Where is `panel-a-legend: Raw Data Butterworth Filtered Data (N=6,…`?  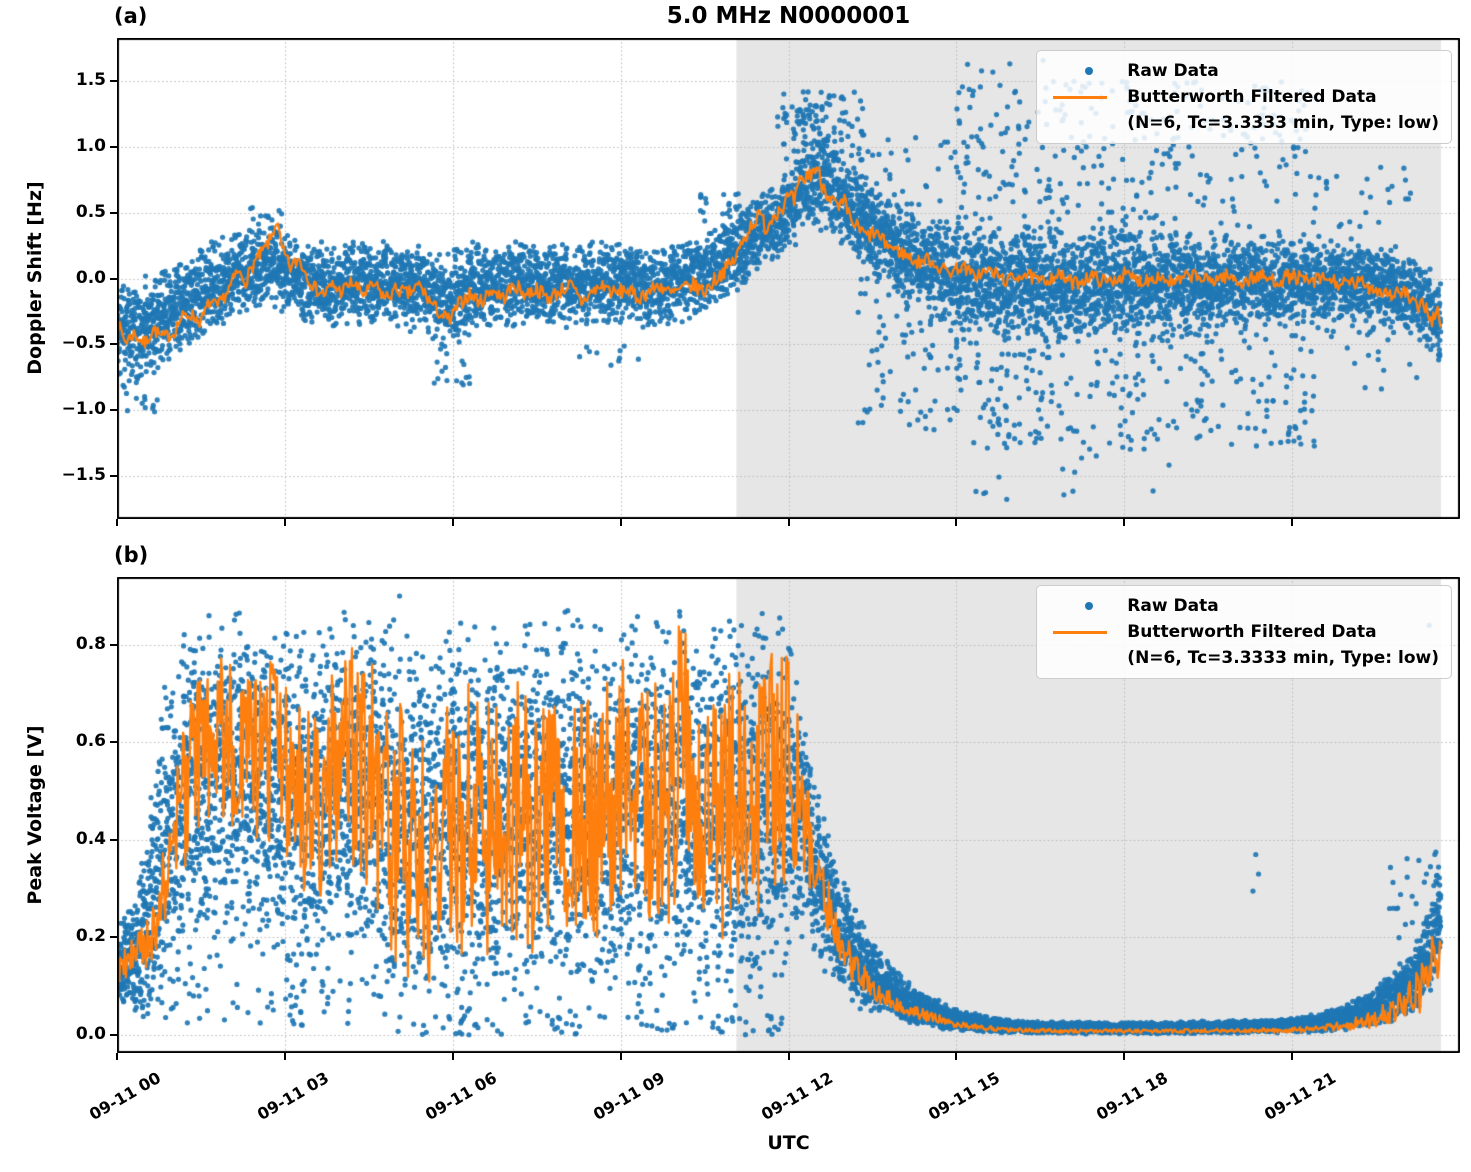
panel-a-legend: Raw Data Butterworth Filtered Data (N=6,… is located at coordinates (1244, 97).